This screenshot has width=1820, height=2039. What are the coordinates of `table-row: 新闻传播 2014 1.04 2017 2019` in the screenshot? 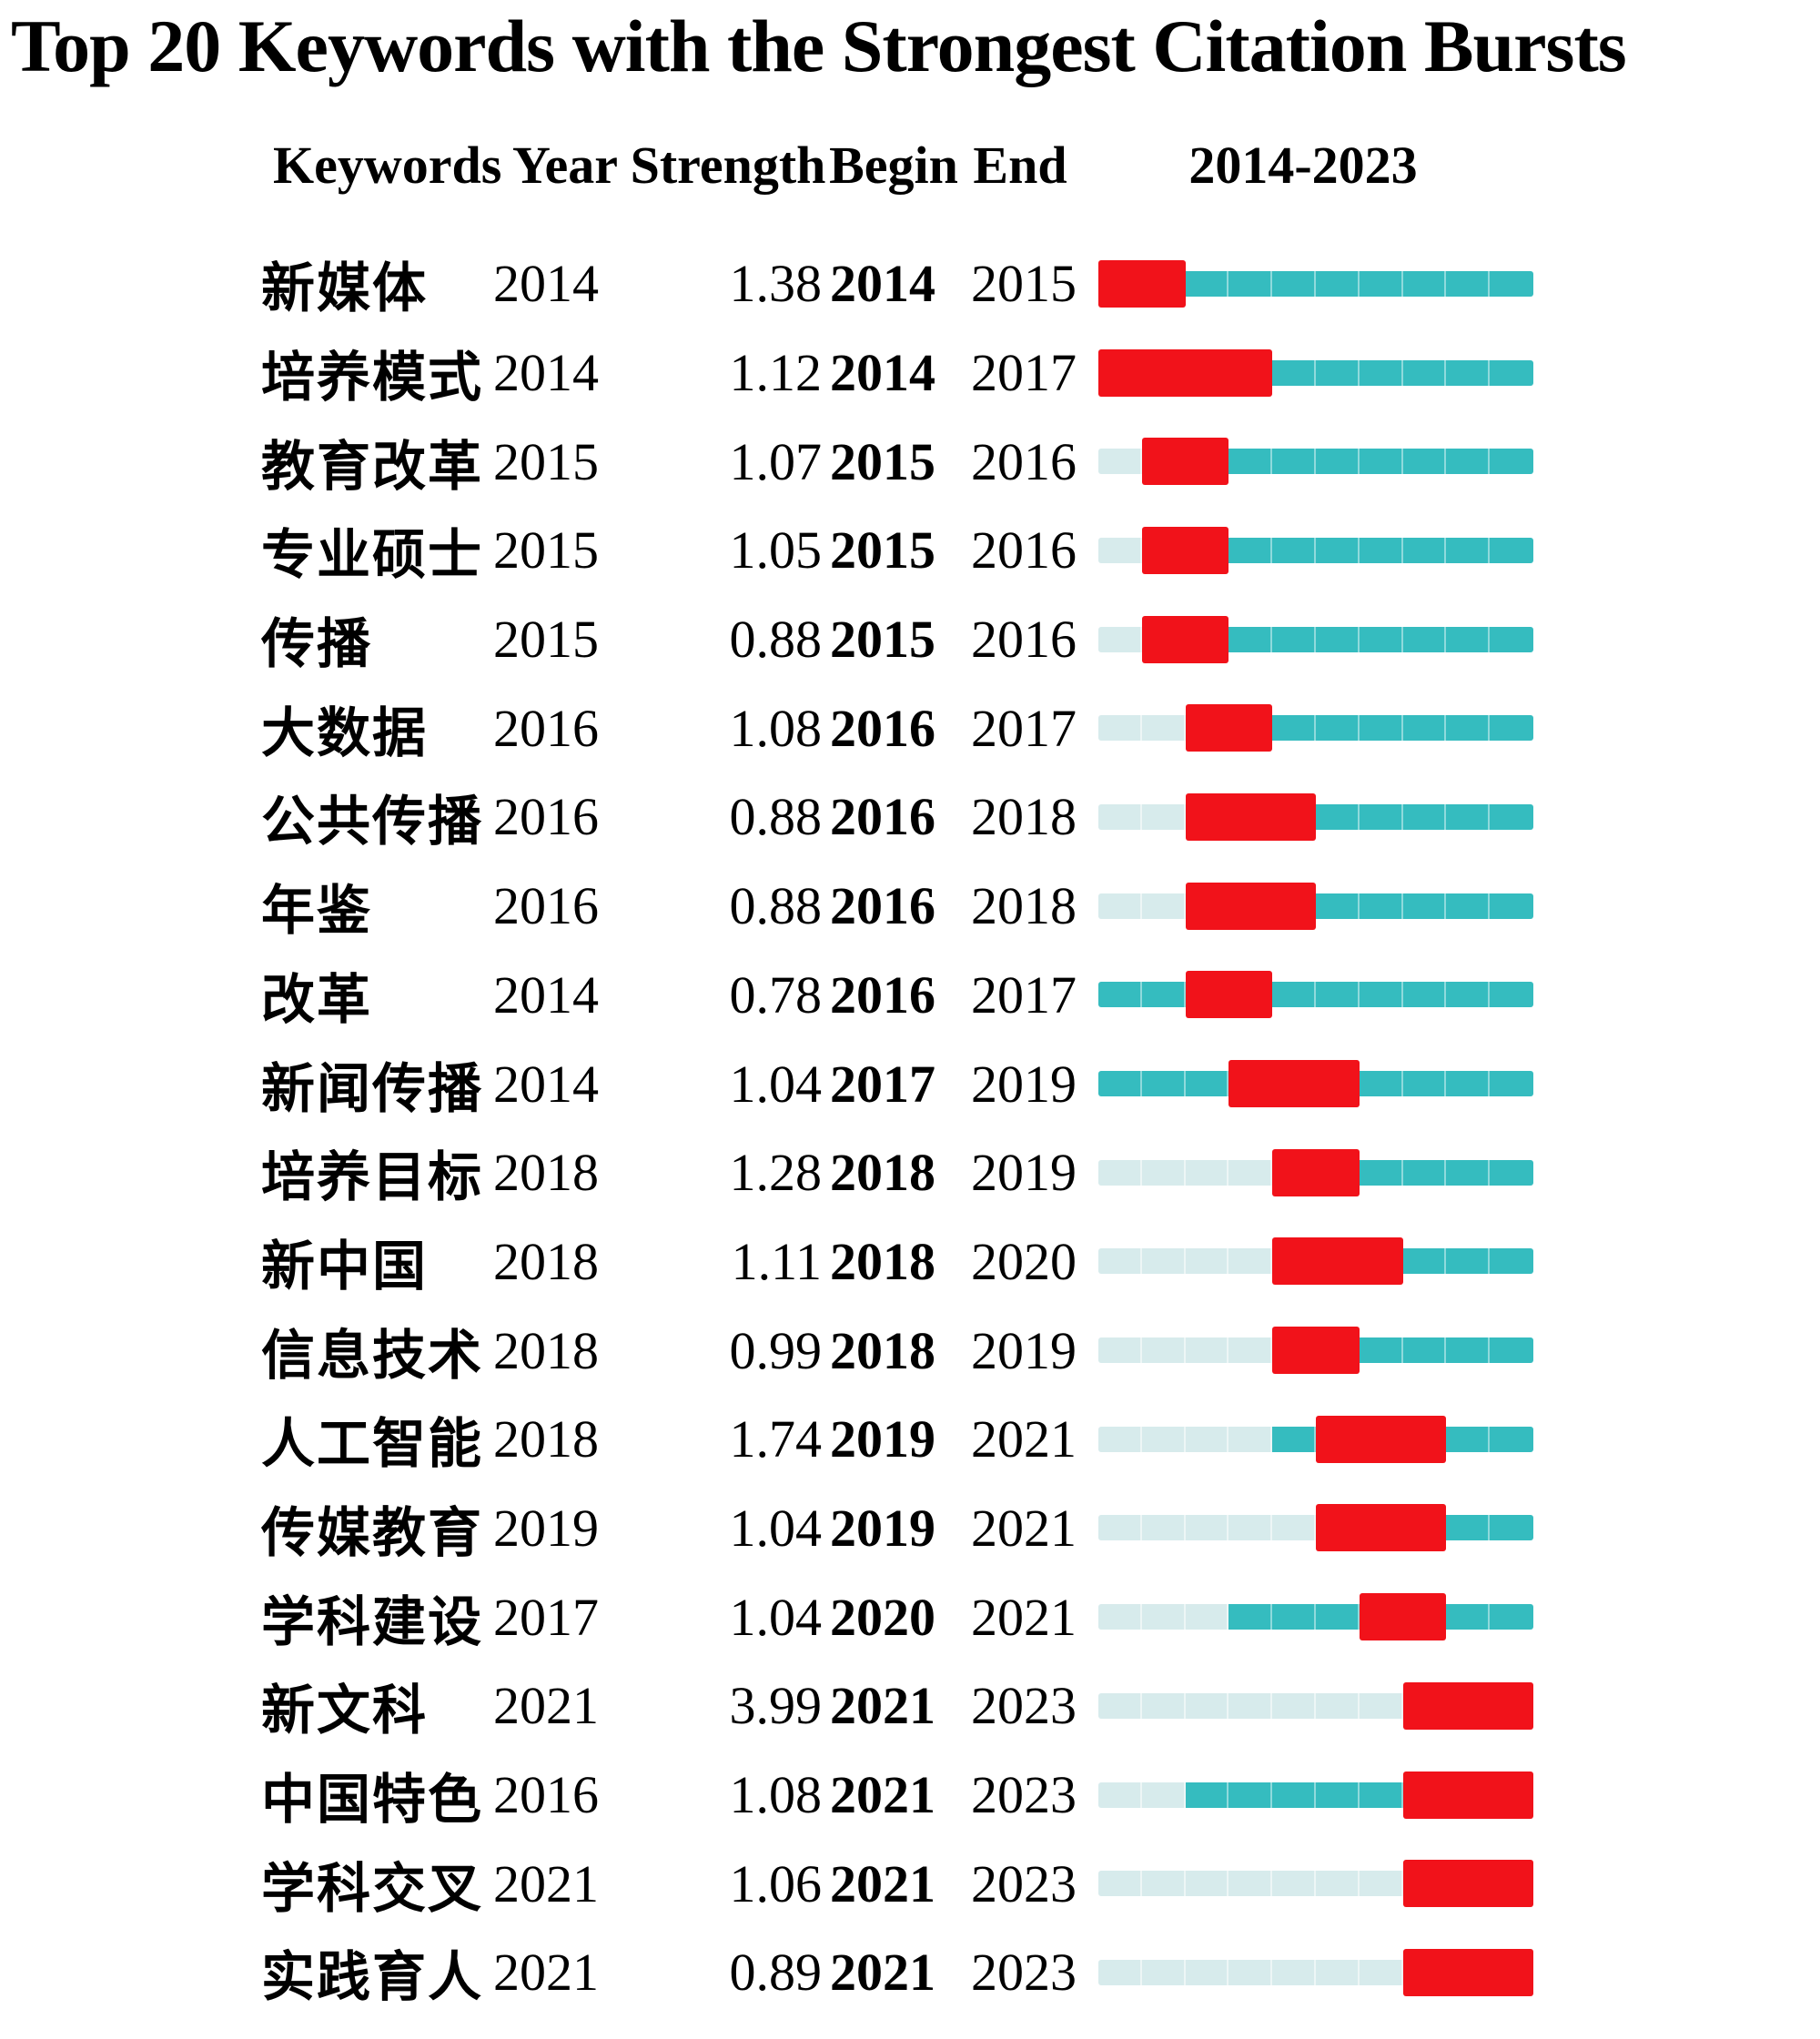 It's located at (910, 1083).